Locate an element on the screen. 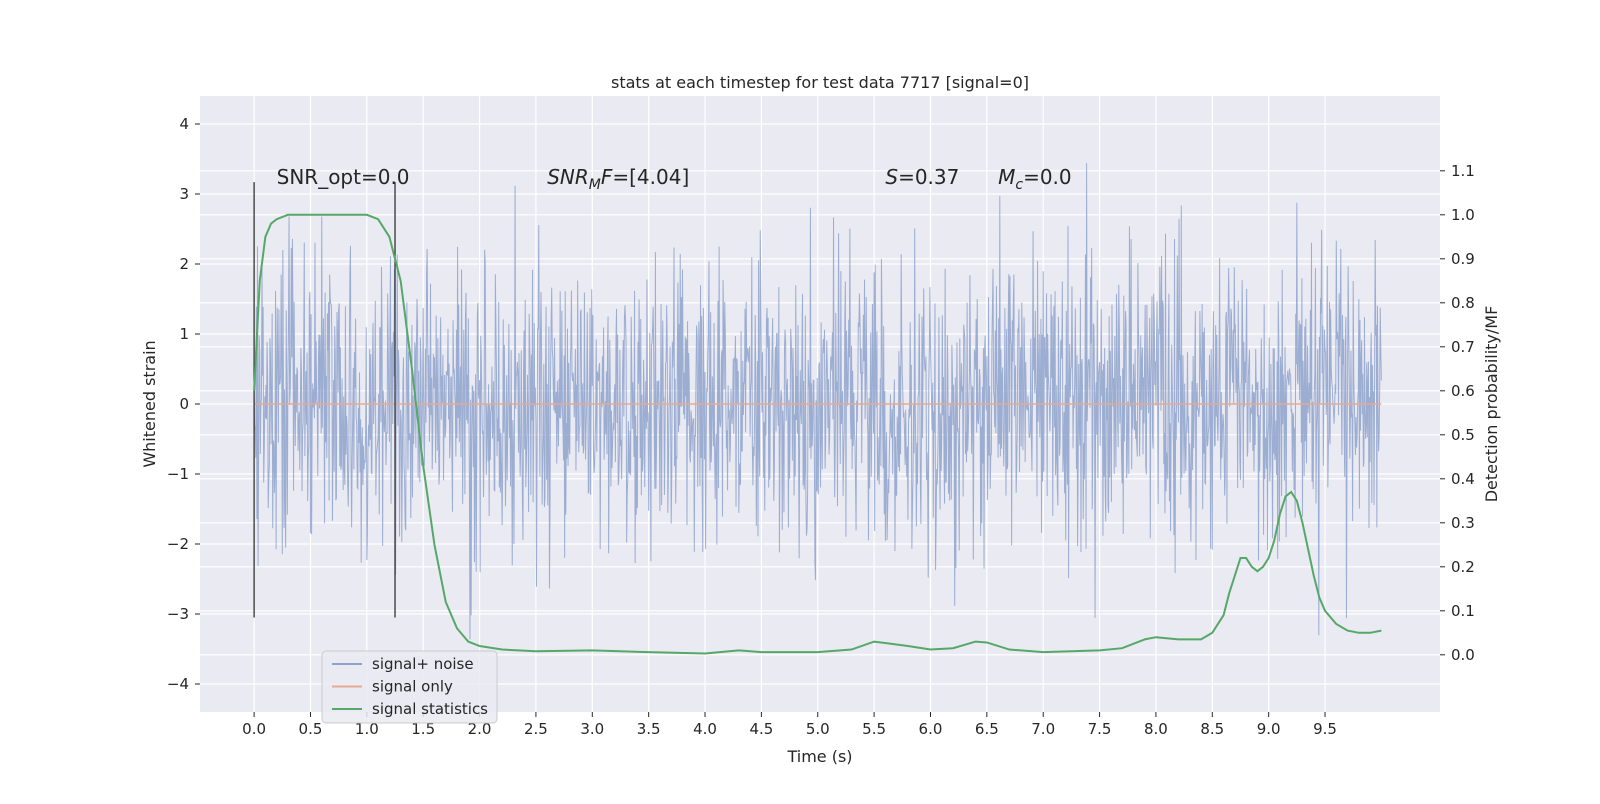 The width and height of the screenshot is (1600, 804). x-tick-label: 0.0 is located at coordinates (254, 729).